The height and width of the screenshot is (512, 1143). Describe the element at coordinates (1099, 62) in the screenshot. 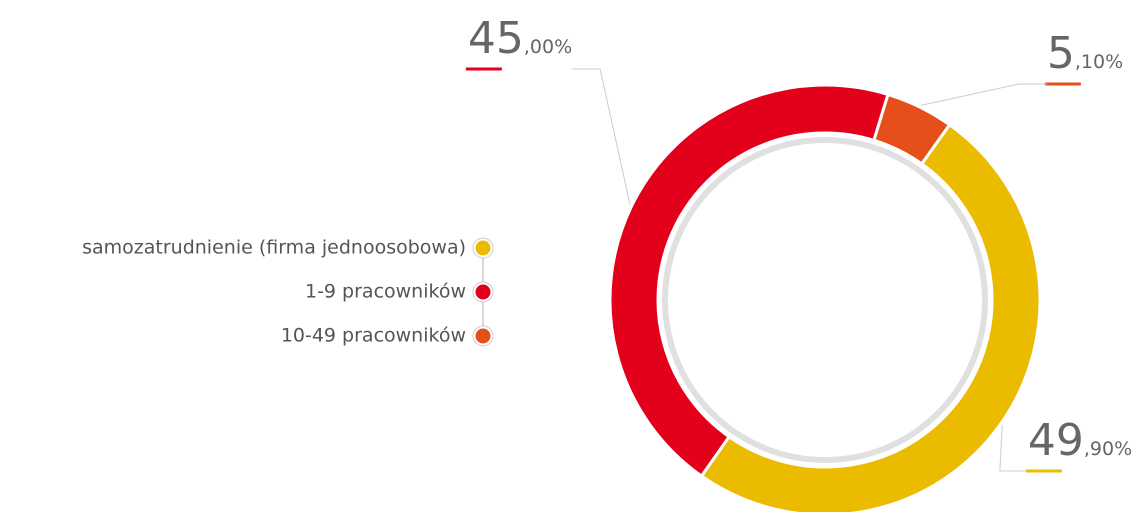

I see `value-label-decimal: ,10%` at that location.